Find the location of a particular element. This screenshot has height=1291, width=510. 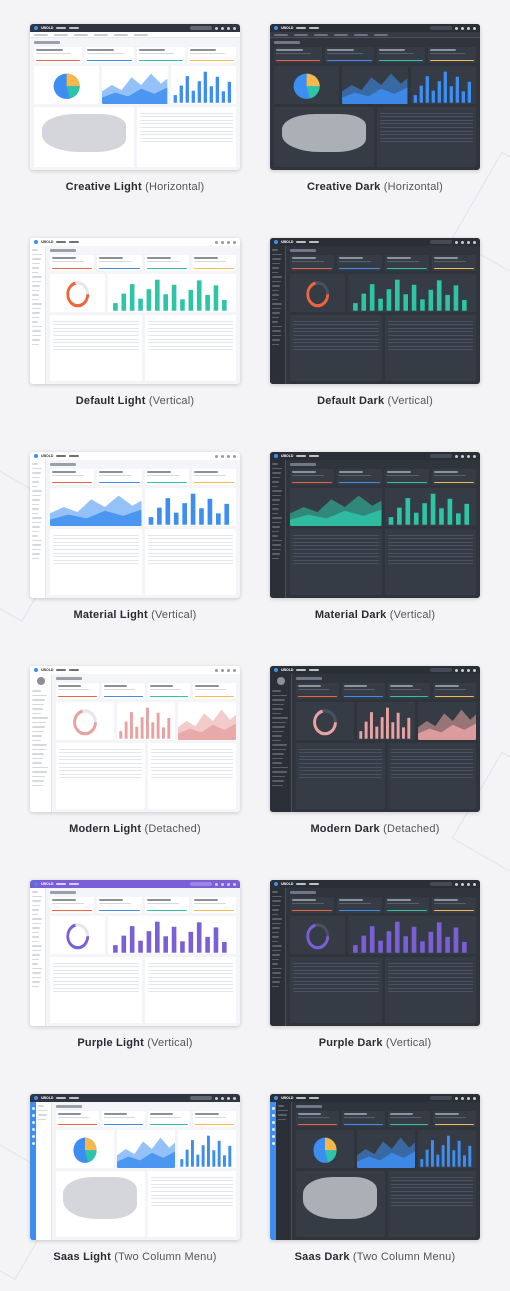

theme-card: UBOLD Material Dark (Vertical) is located at coordinates (375, 559).